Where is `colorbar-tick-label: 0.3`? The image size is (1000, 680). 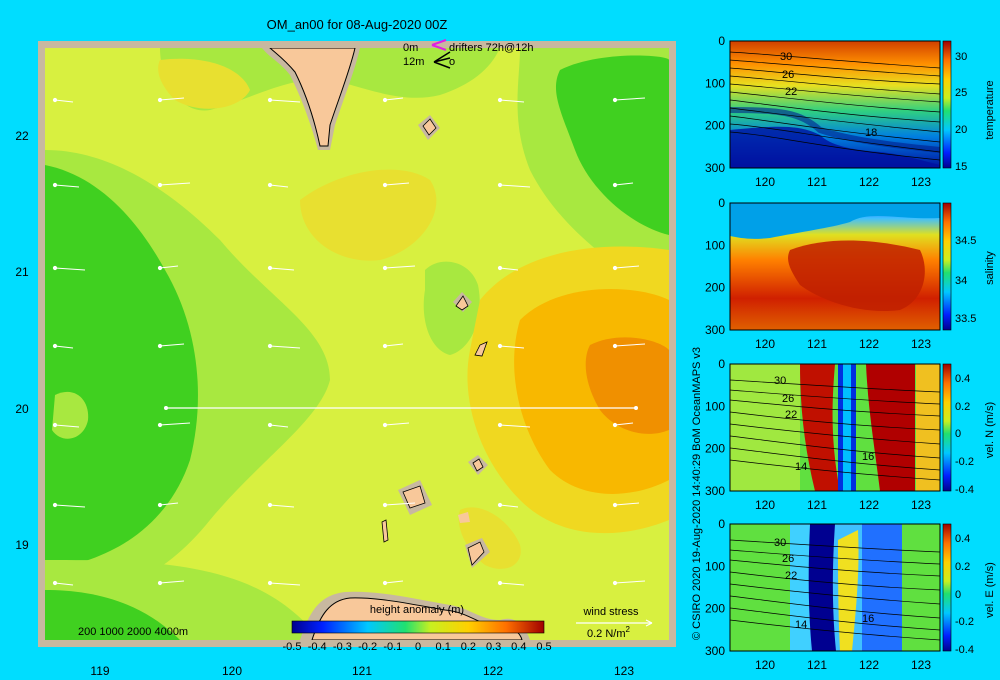 colorbar-tick-label: 0.3 is located at coordinates (493, 647).